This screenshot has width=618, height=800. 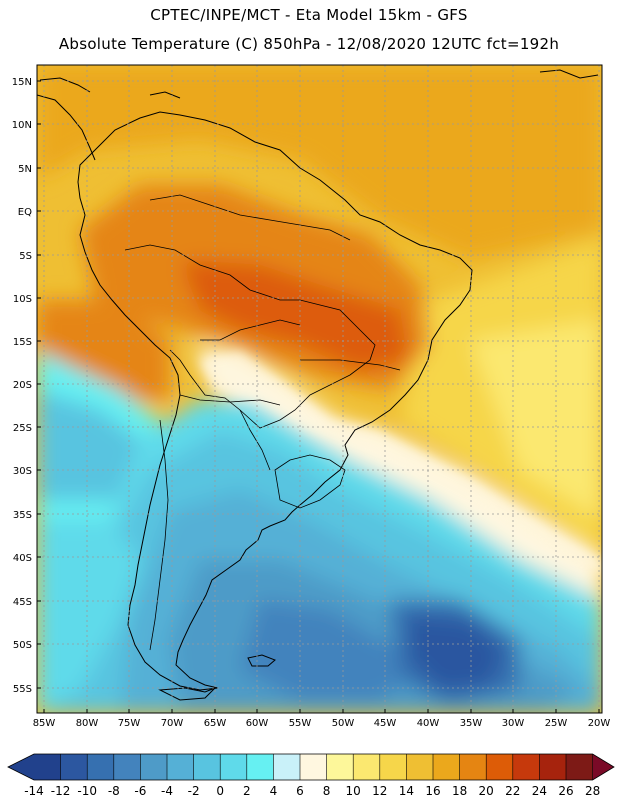 What do you see at coordinates (167, 791) in the screenshot?
I see `colorbar-label: -4` at bounding box center [167, 791].